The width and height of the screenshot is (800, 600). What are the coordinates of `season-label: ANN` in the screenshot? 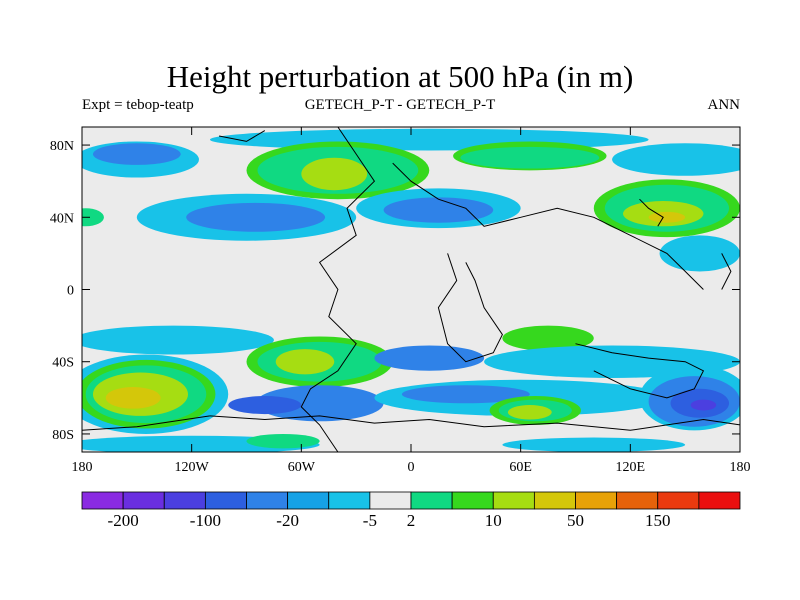 It's located at (724, 105).